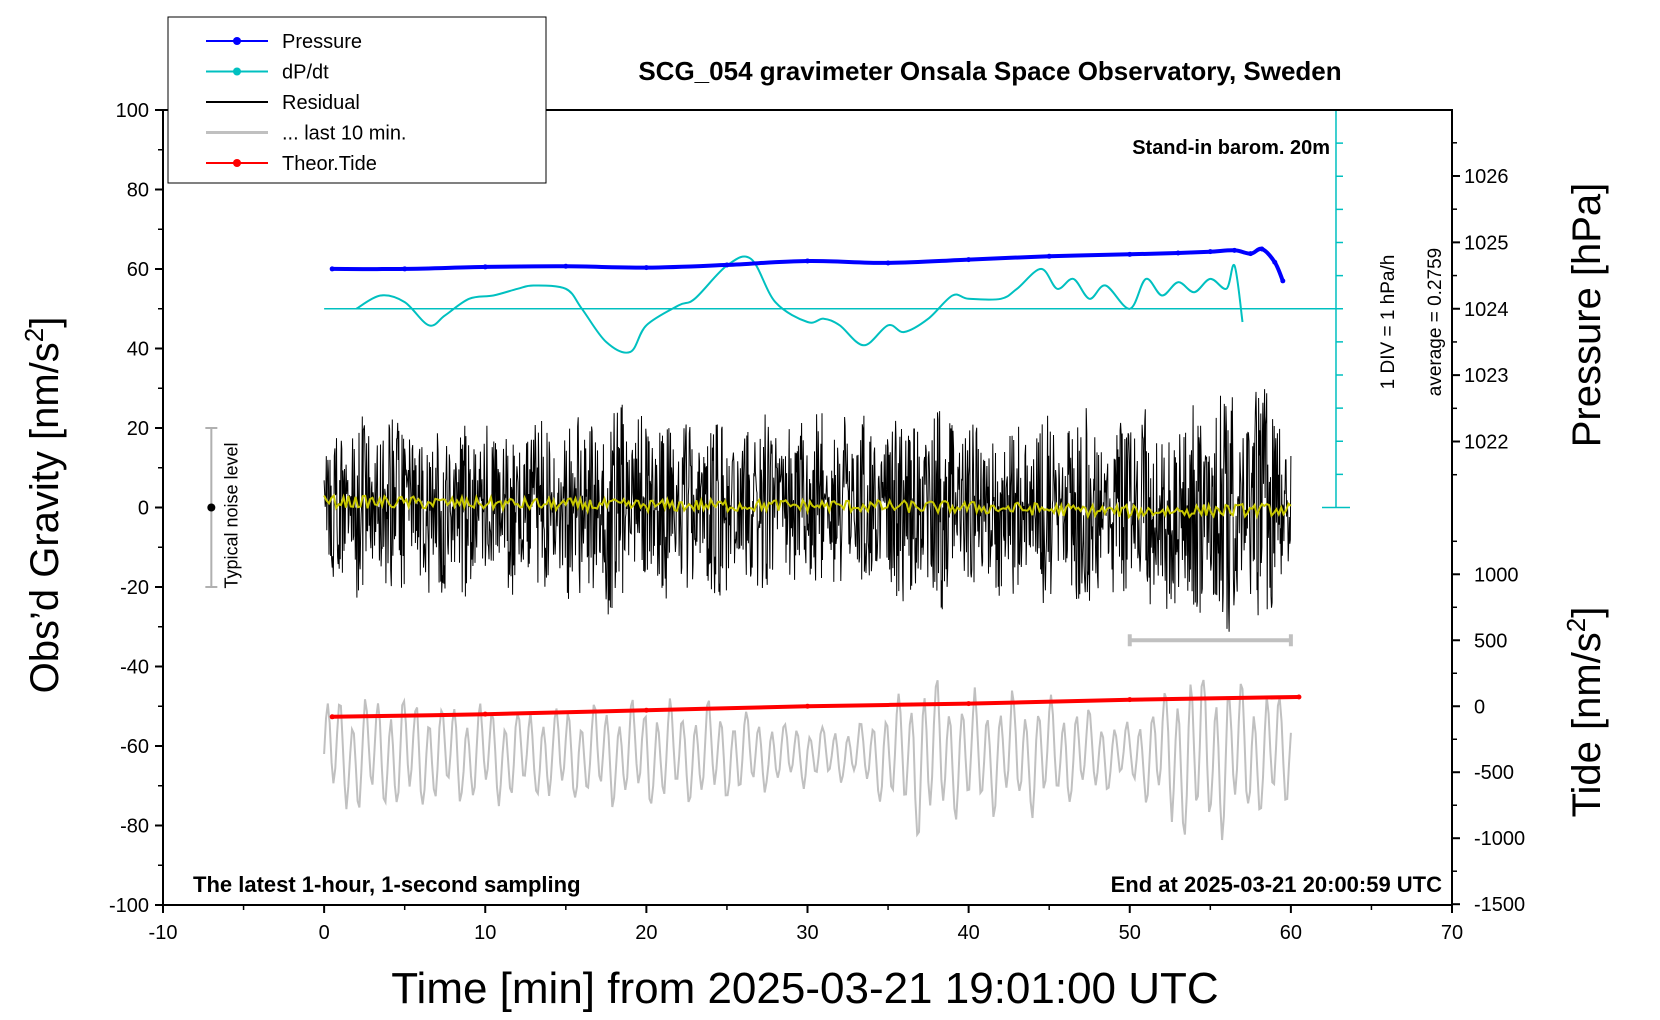  What do you see at coordinates (138, 191) in the screenshot?
I see `y-axis-tick-label: 80` at bounding box center [138, 191].